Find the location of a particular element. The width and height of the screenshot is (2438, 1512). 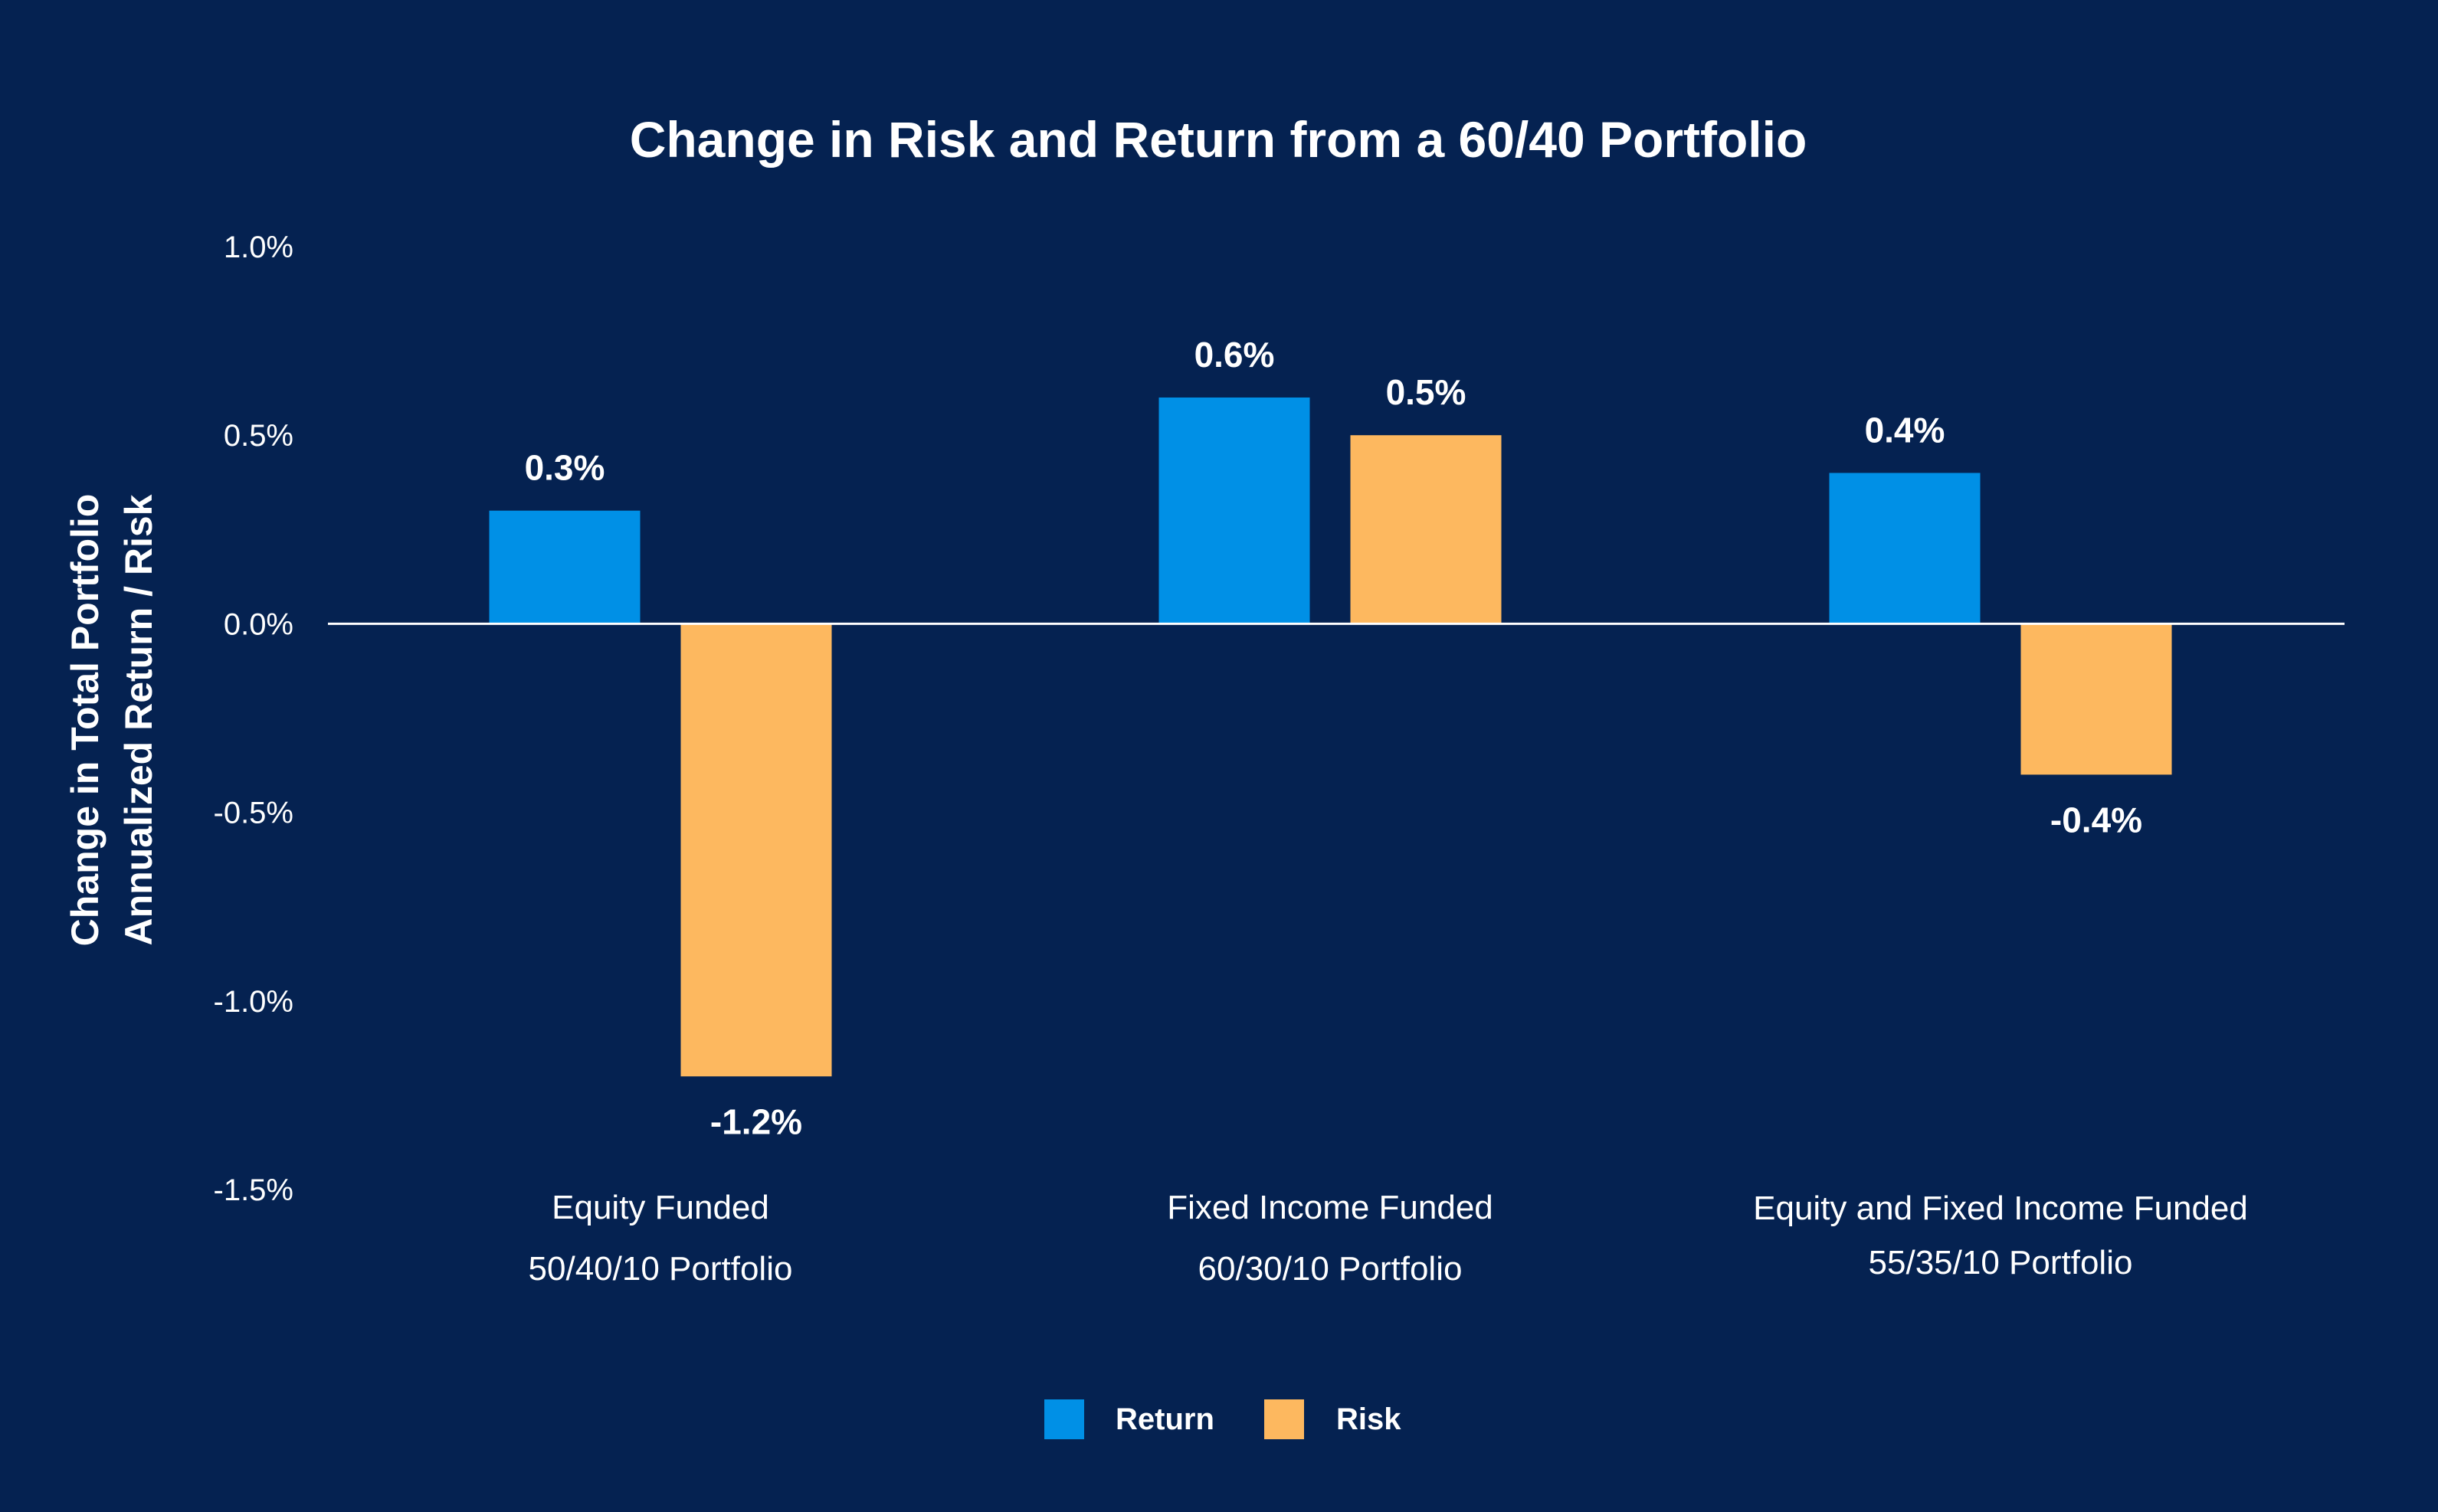

category-label-3-line-1: Equity and Fixed Income Funded is located at coordinates (2001, 1208).